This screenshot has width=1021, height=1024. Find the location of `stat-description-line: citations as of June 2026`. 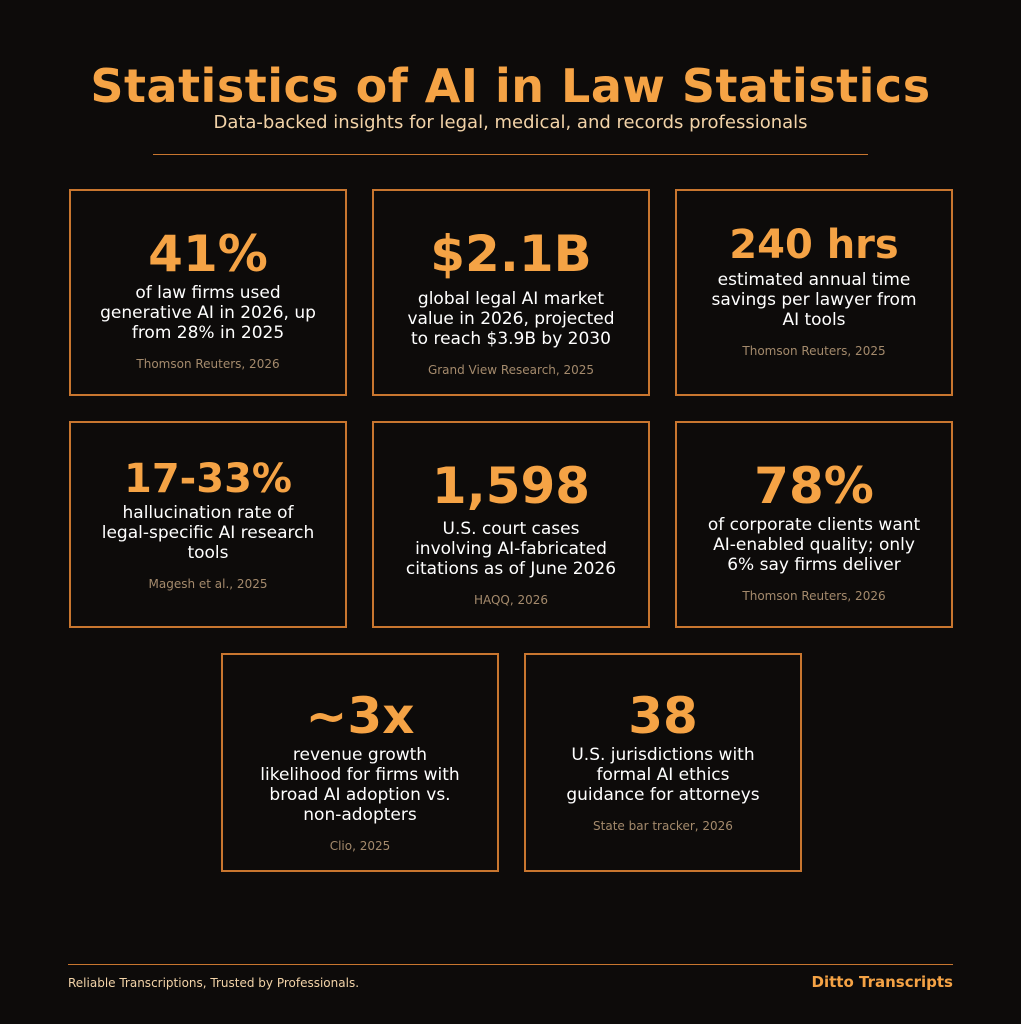

stat-description-line: citations as of June 2026 is located at coordinates (511, 569).